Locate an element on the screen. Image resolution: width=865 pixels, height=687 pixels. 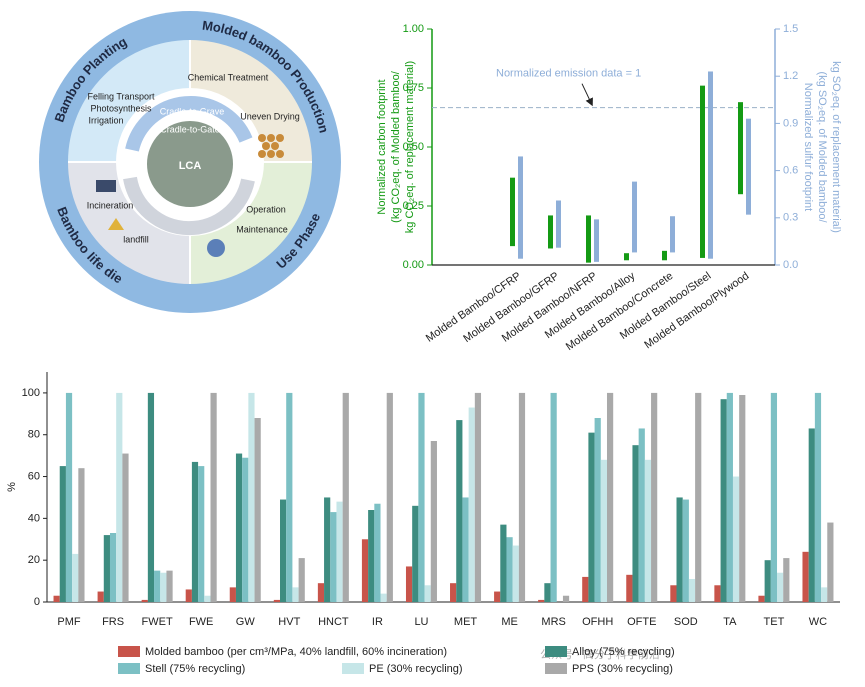
legend-label: PPS (30% recycling) is located at coordinates (622, 669).